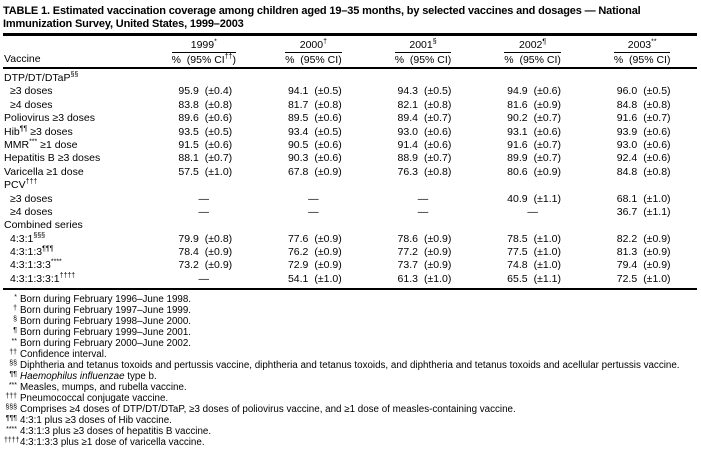 The width and height of the screenshot is (701, 468). What do you see at coordinates (33, 142) in the screenshot?
I see `vaccine-footnote-marker: ***` at bounding box center [33, 142].